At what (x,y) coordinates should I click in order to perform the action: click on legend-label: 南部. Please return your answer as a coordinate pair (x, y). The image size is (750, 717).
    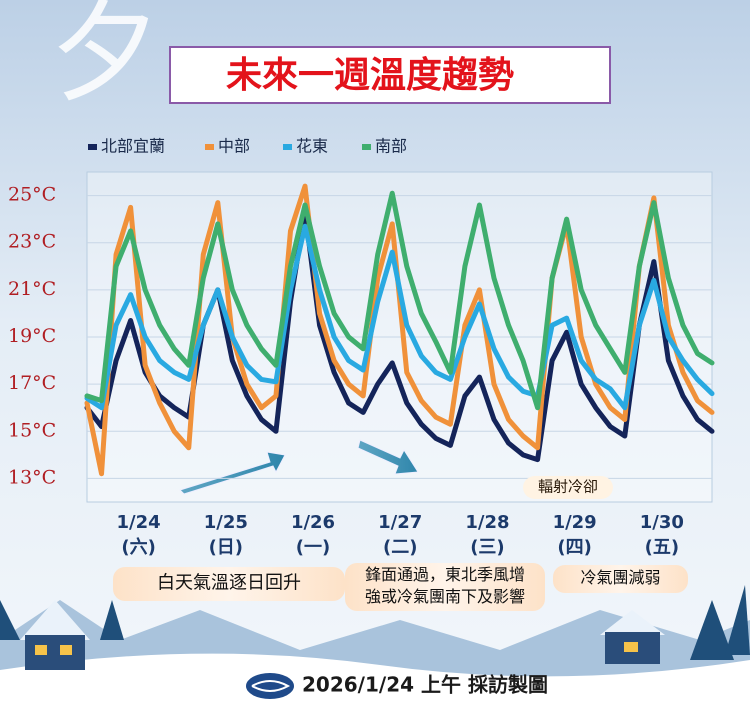
    Looking at the image, I should click on (391, 146).